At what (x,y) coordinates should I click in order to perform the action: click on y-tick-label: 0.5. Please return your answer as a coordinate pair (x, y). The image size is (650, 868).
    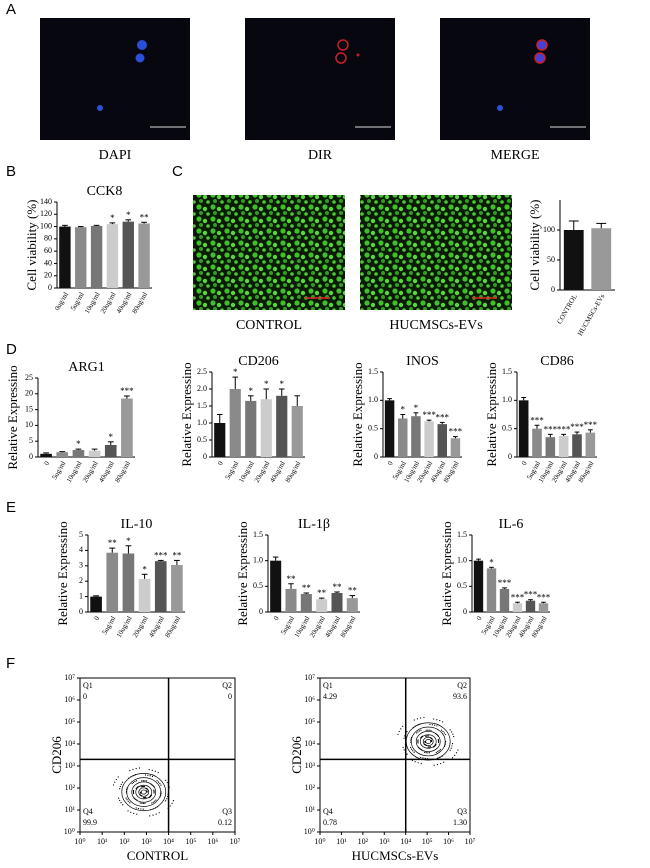
    Looking at the image, I should click on (258, 585).